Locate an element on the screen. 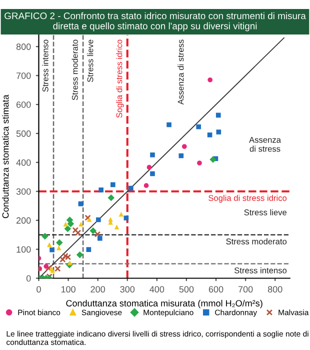  y-tick-label: 200 is located at coordinates (23, 220).